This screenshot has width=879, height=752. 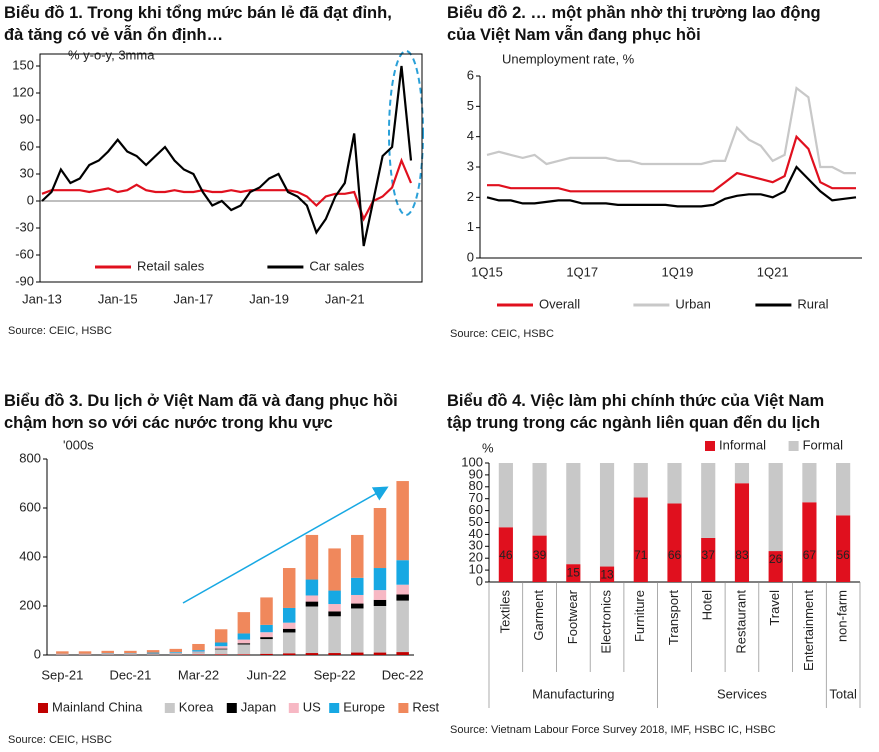 I want to click on legend-label: Europe, so click(x=364, y=706).